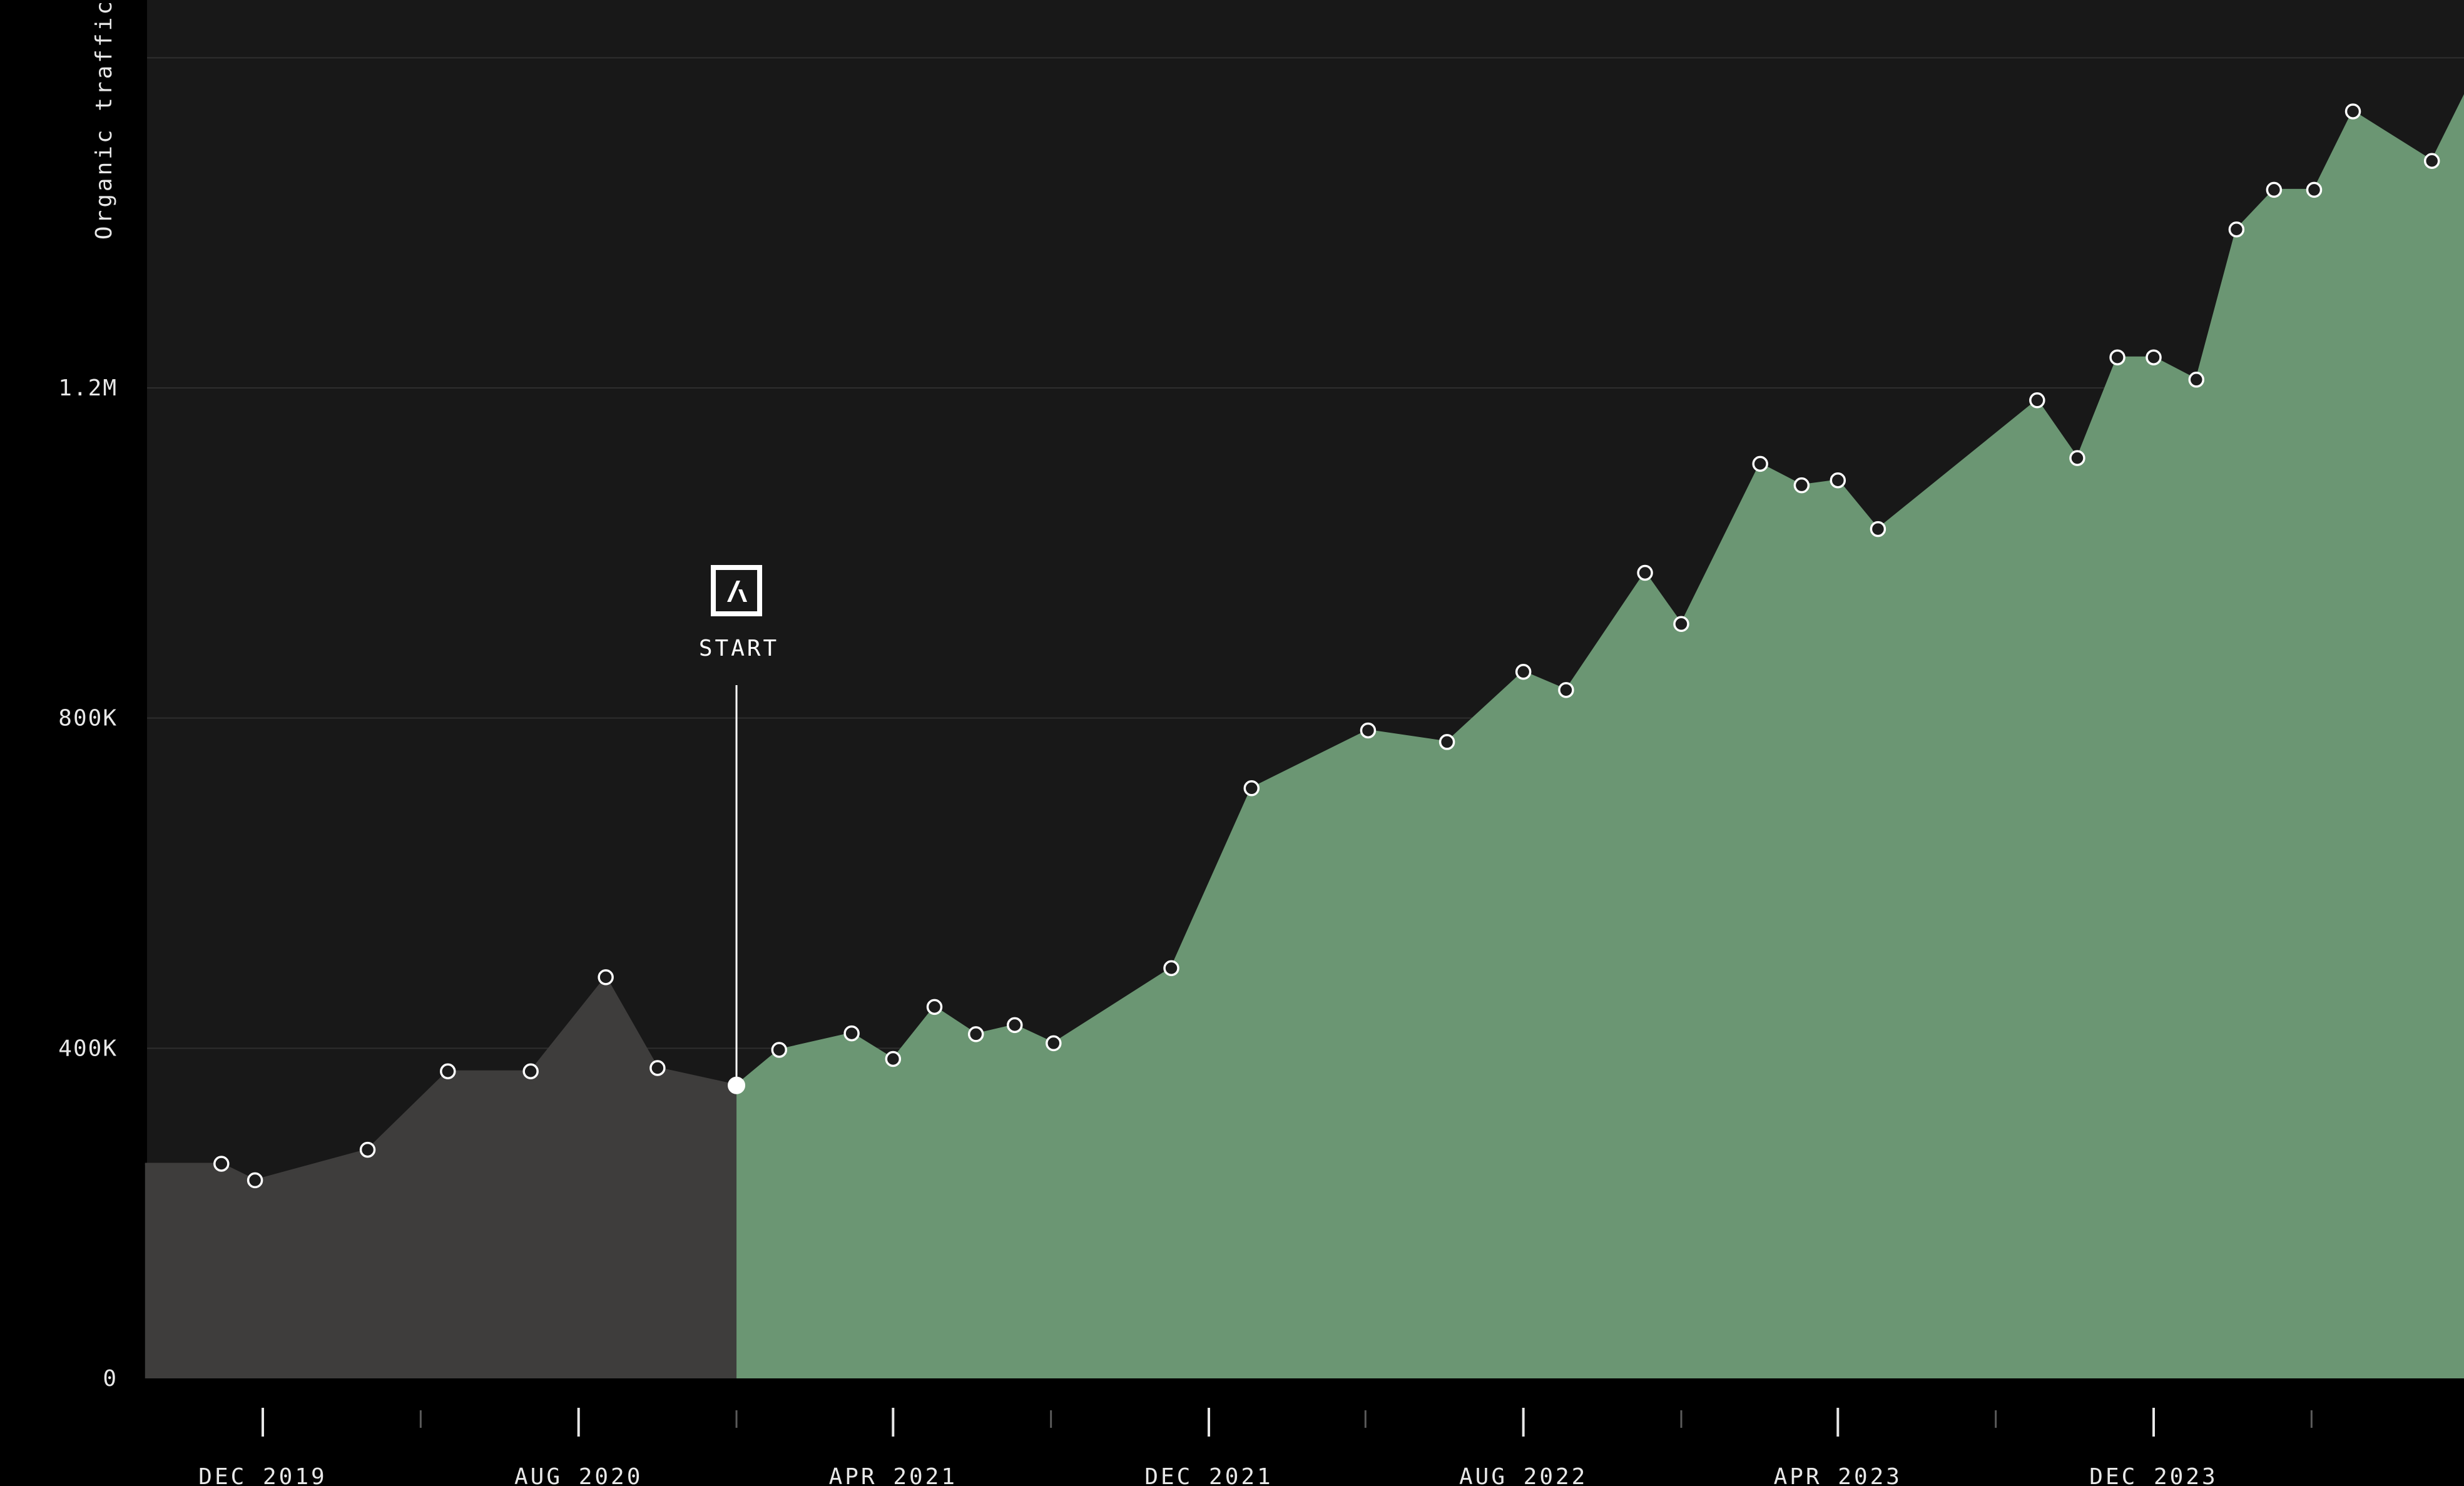  Describe the element at coordinates (88, 696) in the screenshot. I see `y-axis: Organic traffic 0 400K 800K 1.2M` at that location.